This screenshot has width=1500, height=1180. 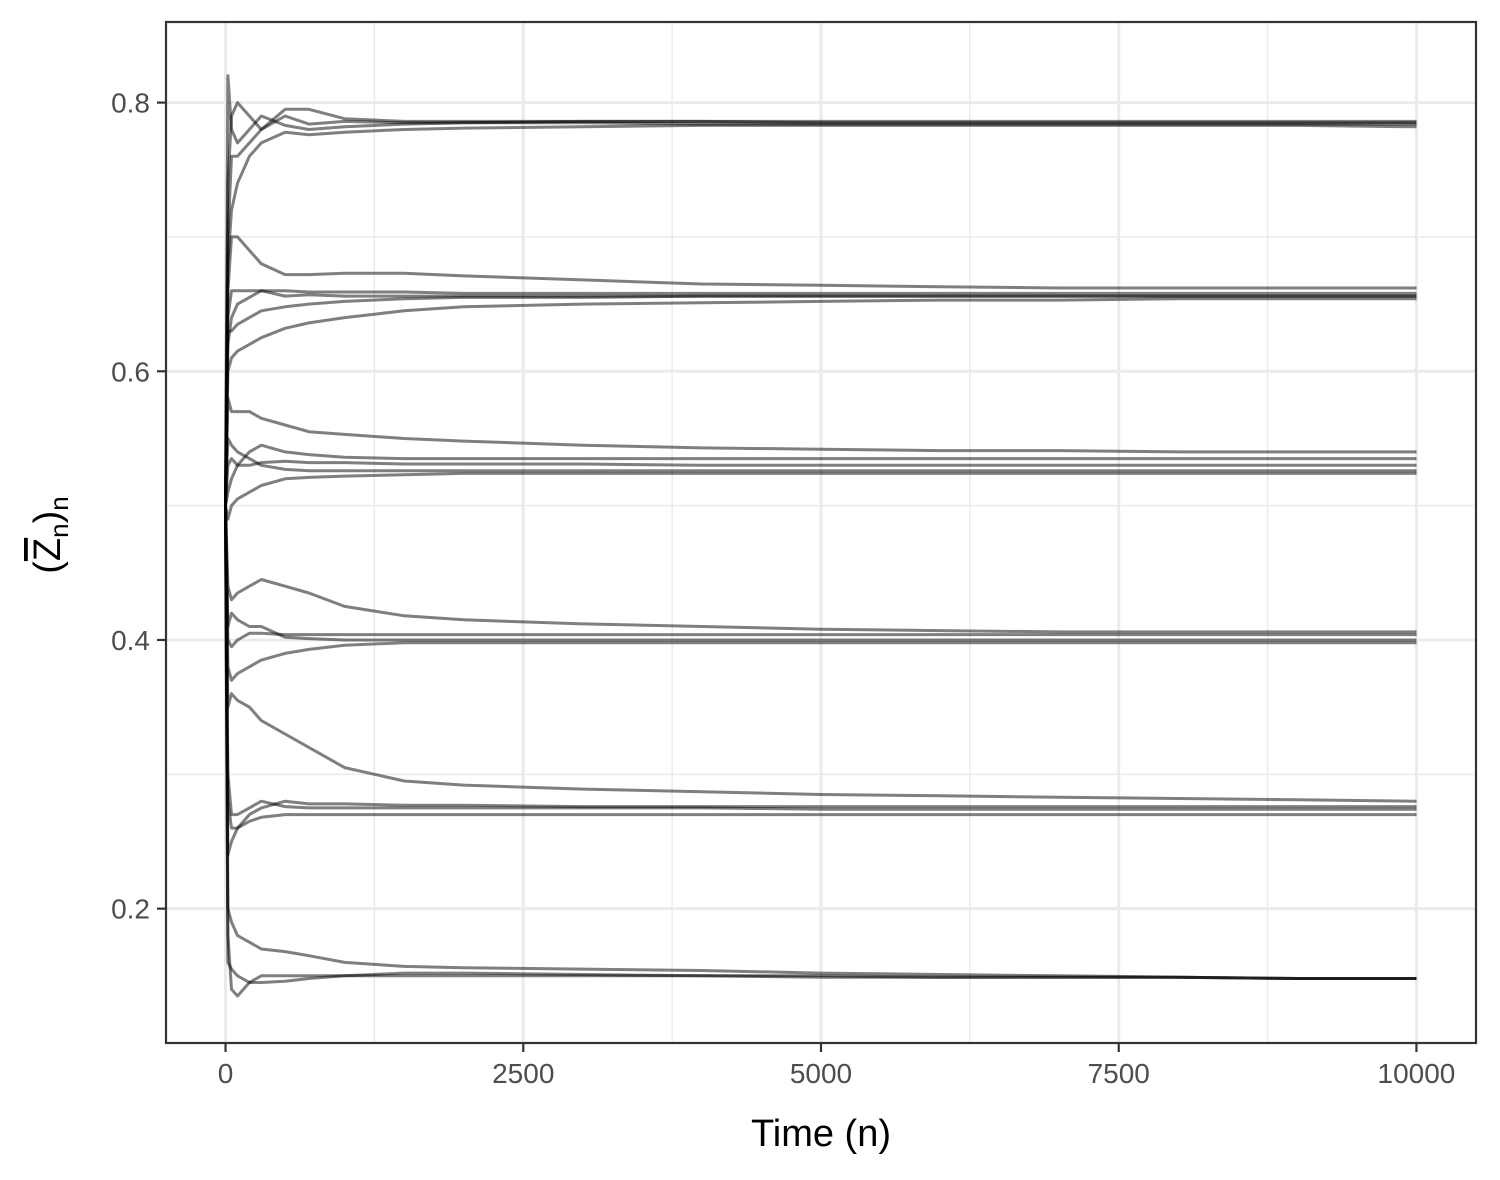 What do you see at coordinates (130, 103) in the screenshot?
I see `y-tick-label: 0.8` at bounding box center [130, 103].